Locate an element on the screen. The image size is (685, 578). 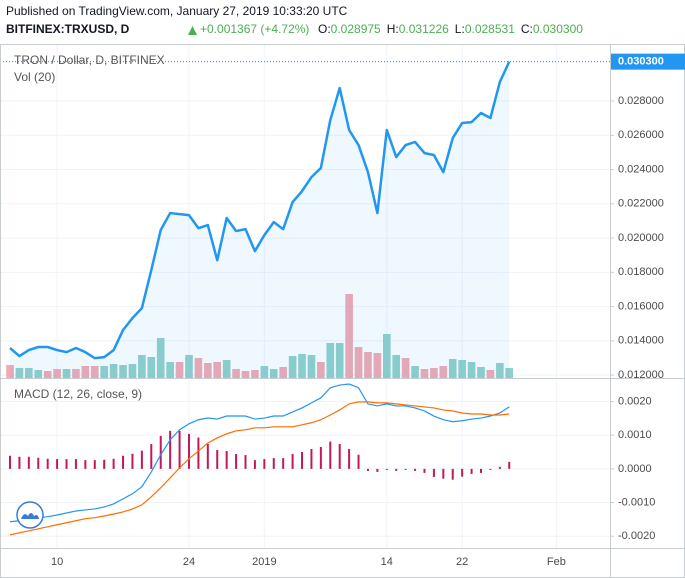
logo is located at coordinates (30, 515).